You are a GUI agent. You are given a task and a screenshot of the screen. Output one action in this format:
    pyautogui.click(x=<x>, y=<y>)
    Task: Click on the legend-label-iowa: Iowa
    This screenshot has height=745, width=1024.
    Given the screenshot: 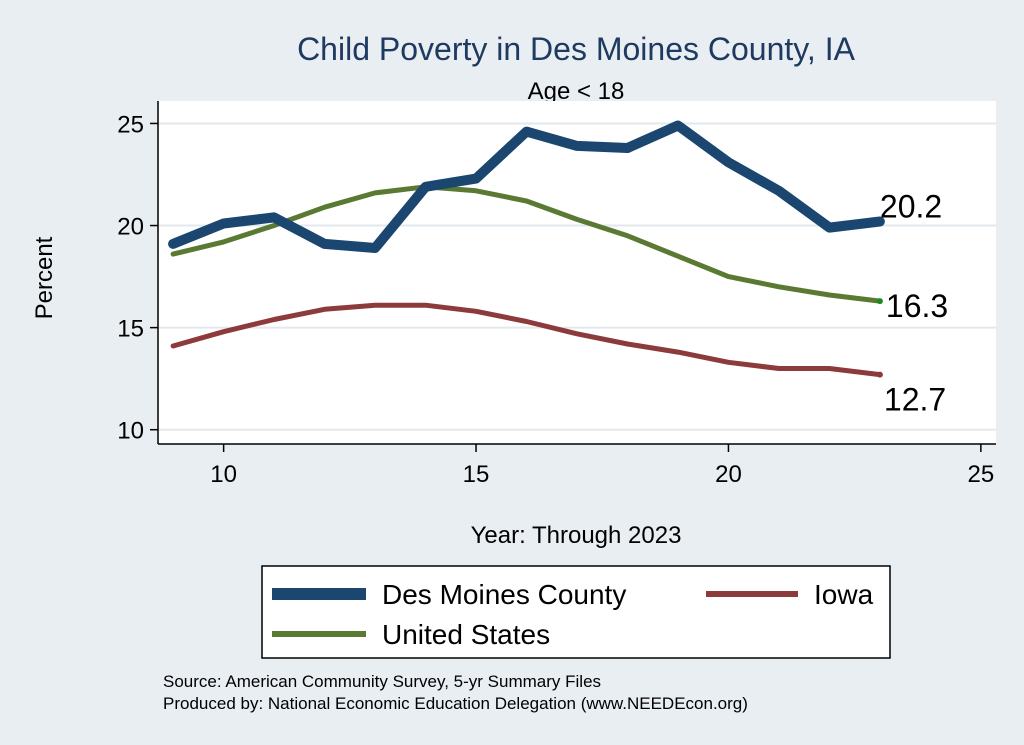 What is the action you would take?
    pyautogui.click(x=844, y=594)
    